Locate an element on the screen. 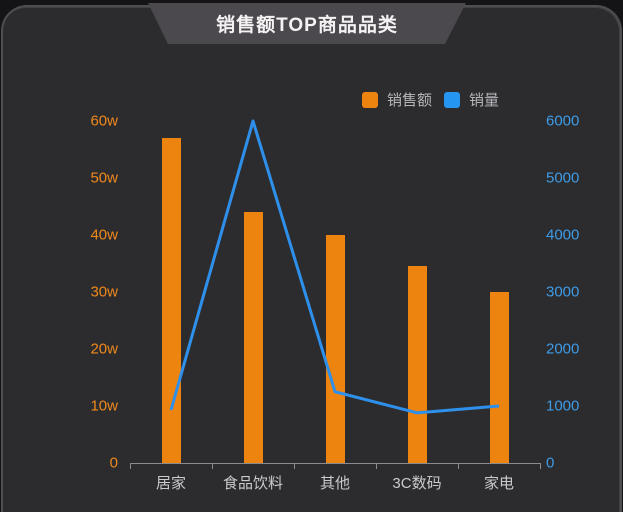 Image resolution: width=623 pixels, height=512 pixels. y-axis-label-left: 0 is located at coordinates (113, 463).